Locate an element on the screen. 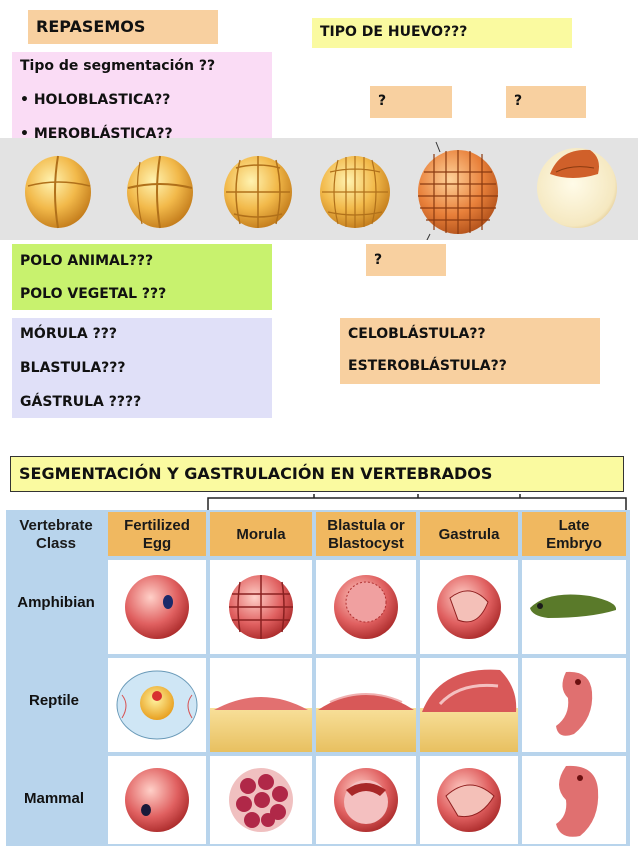  mammal-morula is located at coordinates (261, 800).